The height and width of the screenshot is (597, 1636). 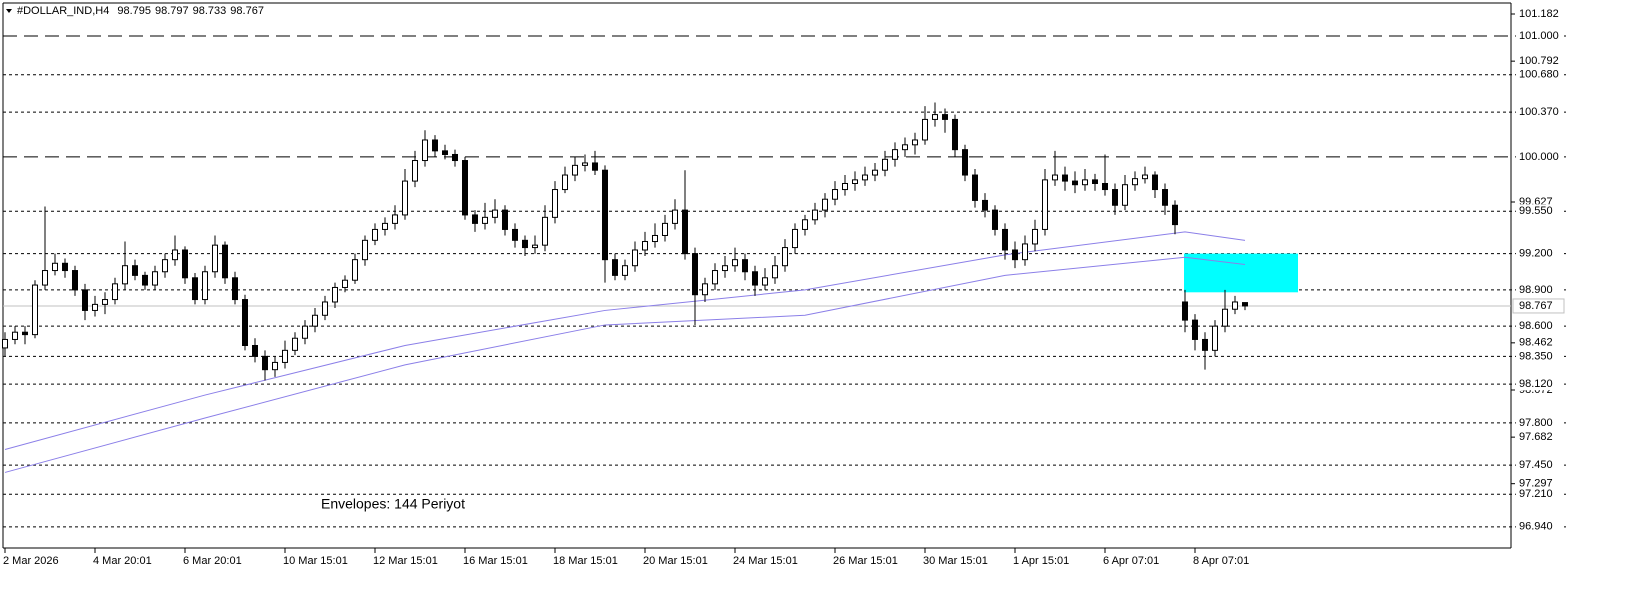 I want to click on y-tick-label: 97.682, so click(x=1536, y=437).